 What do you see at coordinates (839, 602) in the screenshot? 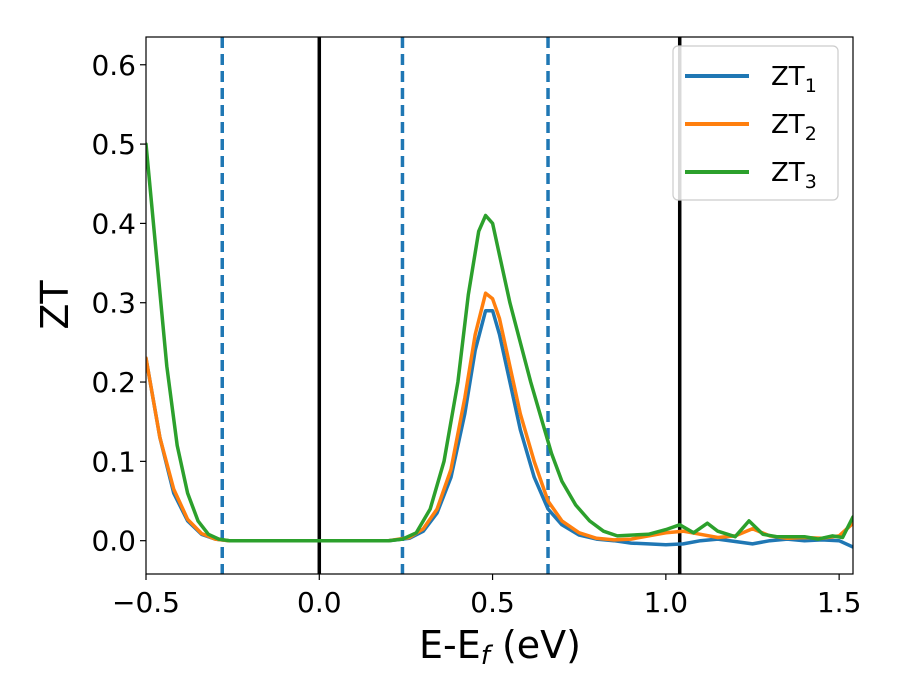
I see `x-tick-label: 1.5` at bounding box center [839, 602].